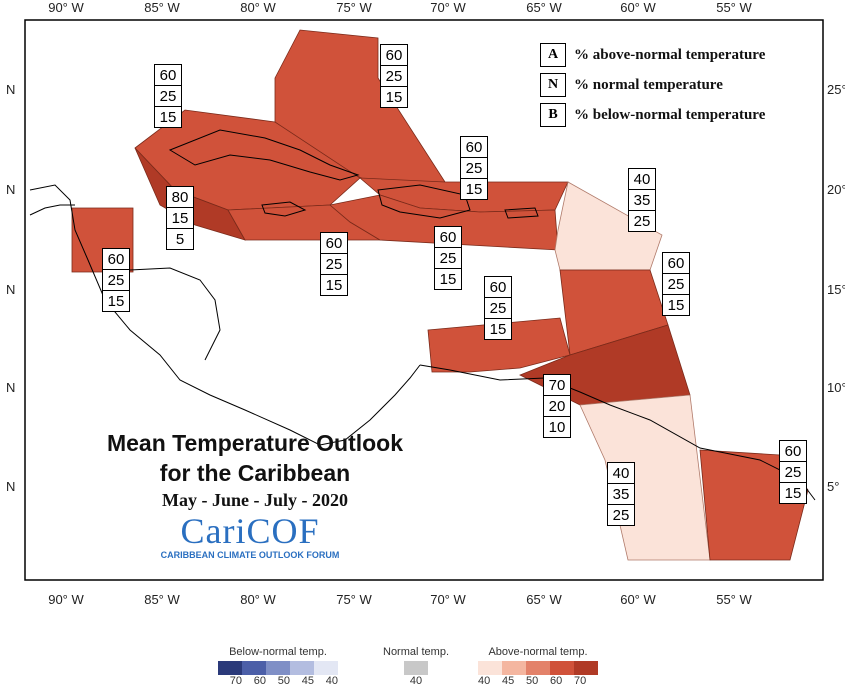  Describe the element at coordinates (474, 168) in the screenshot. I see `prob-box-hispaniola-north: 60 25 15` at that location.